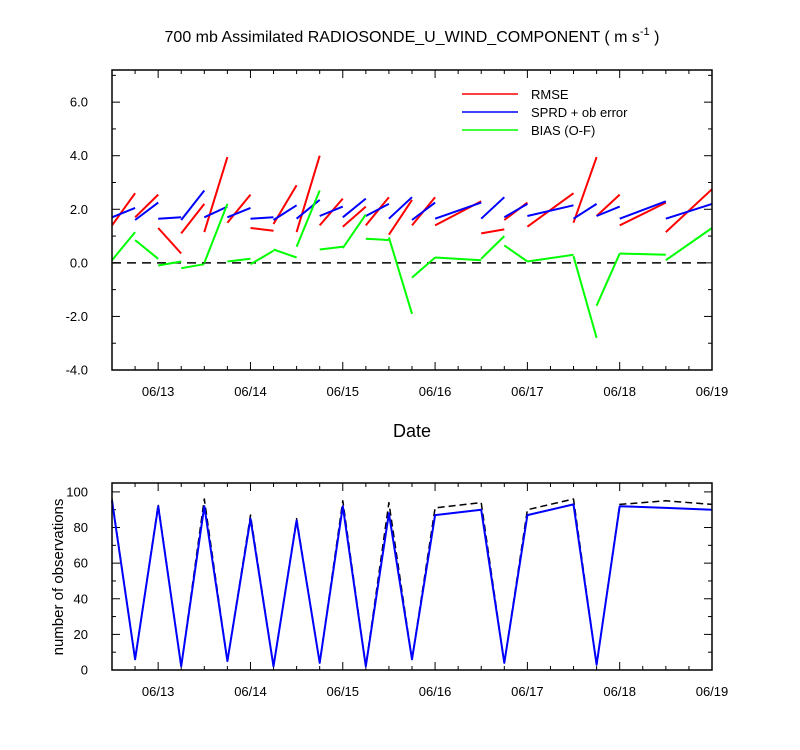  What do you see at coordinates (550, 94) in the screenshot?
I see `legend-rmse-label: RMSE` at bounding box center [550, 94].